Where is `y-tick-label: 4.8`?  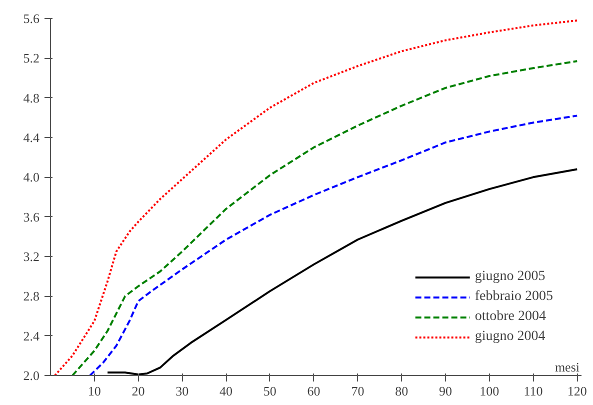 y-tick-label: 4.8 is located at coordinates (31, 98).